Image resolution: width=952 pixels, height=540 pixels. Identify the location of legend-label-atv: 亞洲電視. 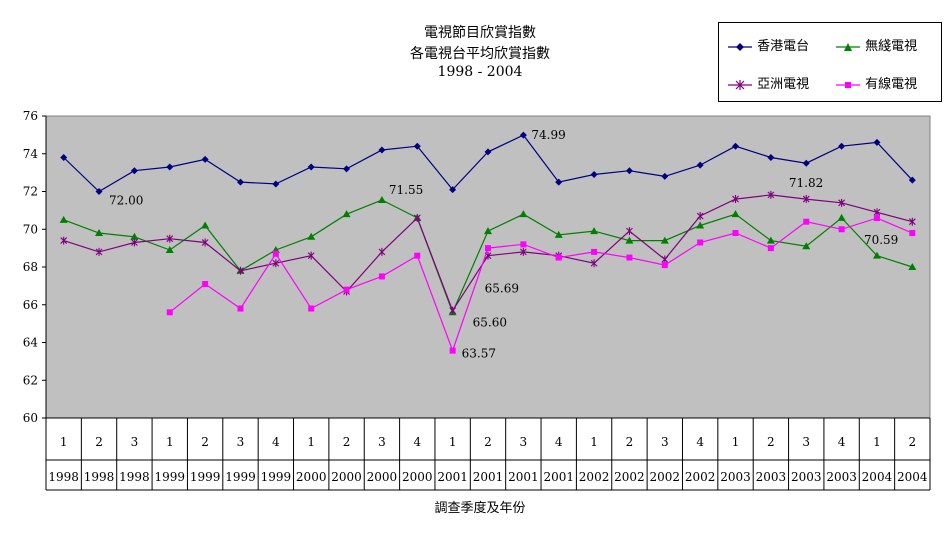
(783, 84).